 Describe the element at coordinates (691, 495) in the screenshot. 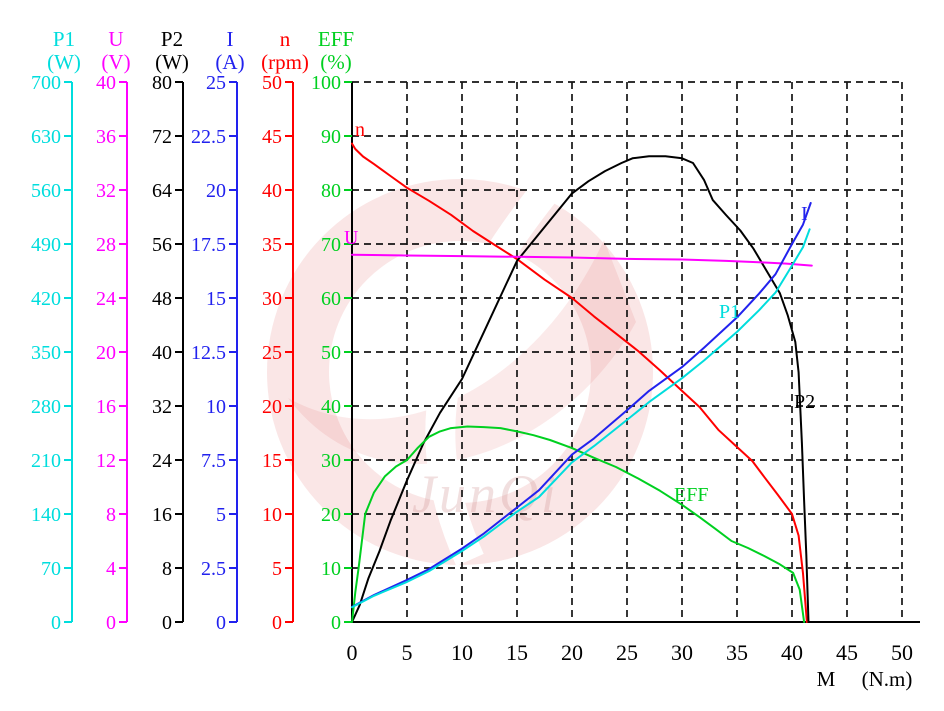

I see `curve-label-EFF: EFF` at that location.